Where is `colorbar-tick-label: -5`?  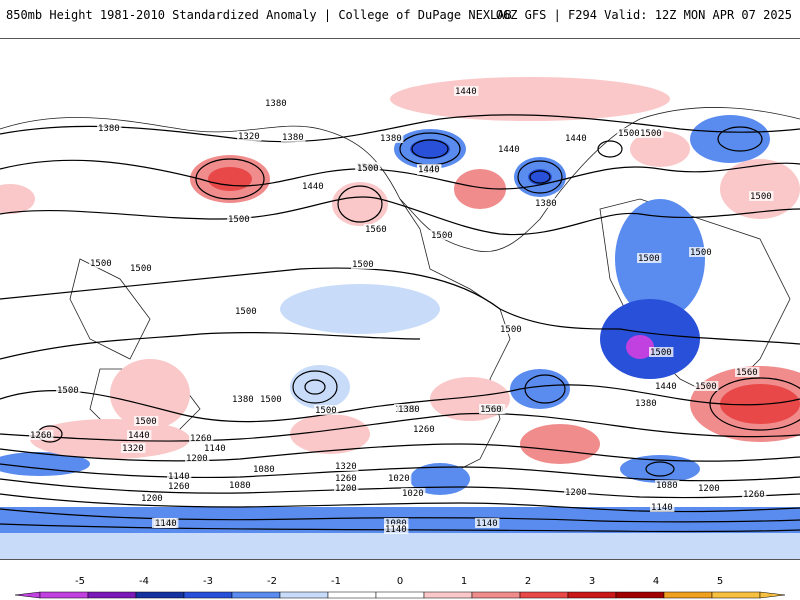 colorbar-tick-label: -5 is located at coordinates (80, 581).